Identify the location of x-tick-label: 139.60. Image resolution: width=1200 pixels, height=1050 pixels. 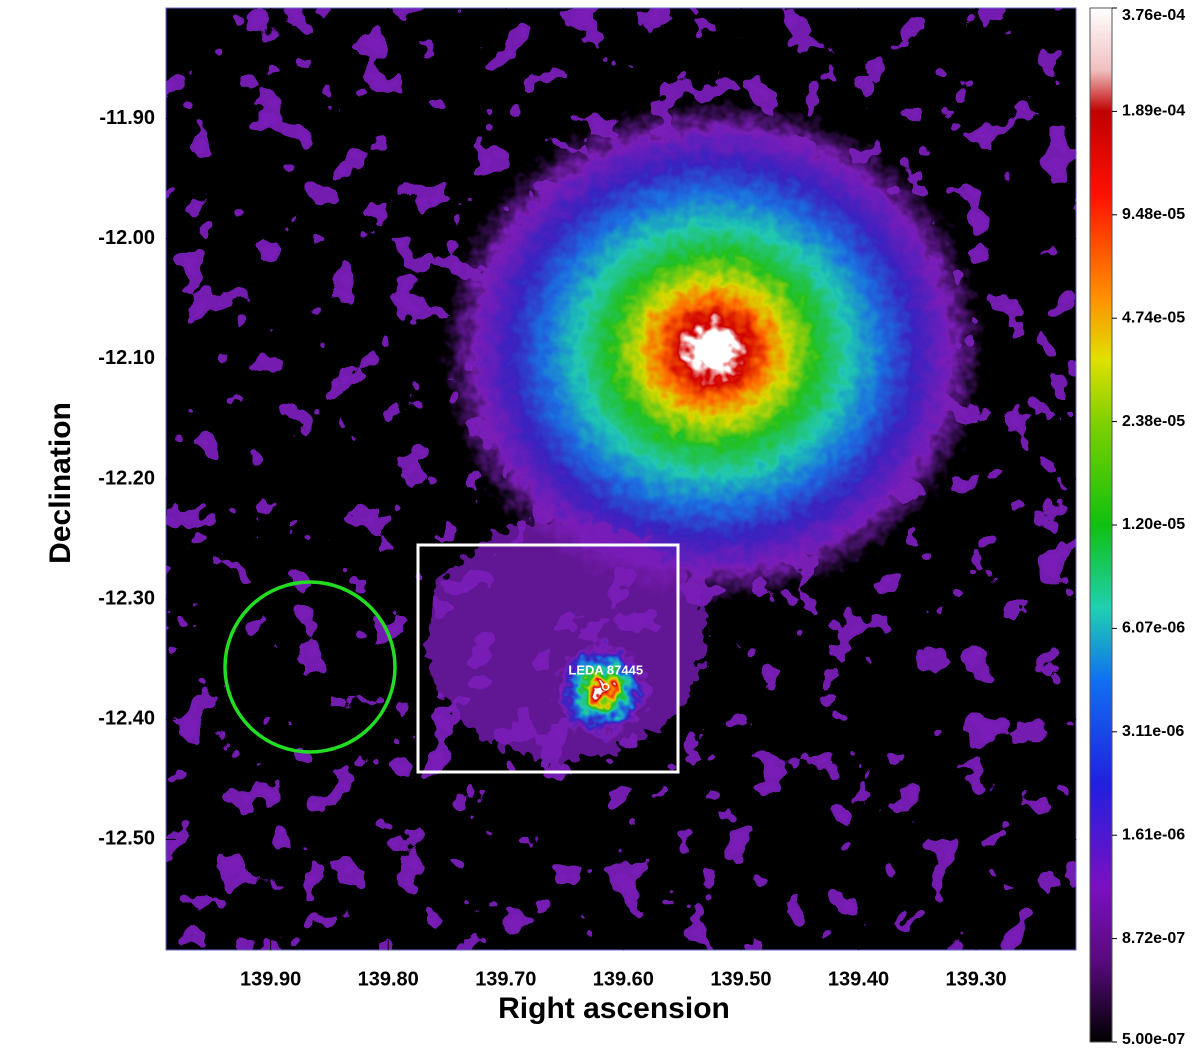
(623, 979).